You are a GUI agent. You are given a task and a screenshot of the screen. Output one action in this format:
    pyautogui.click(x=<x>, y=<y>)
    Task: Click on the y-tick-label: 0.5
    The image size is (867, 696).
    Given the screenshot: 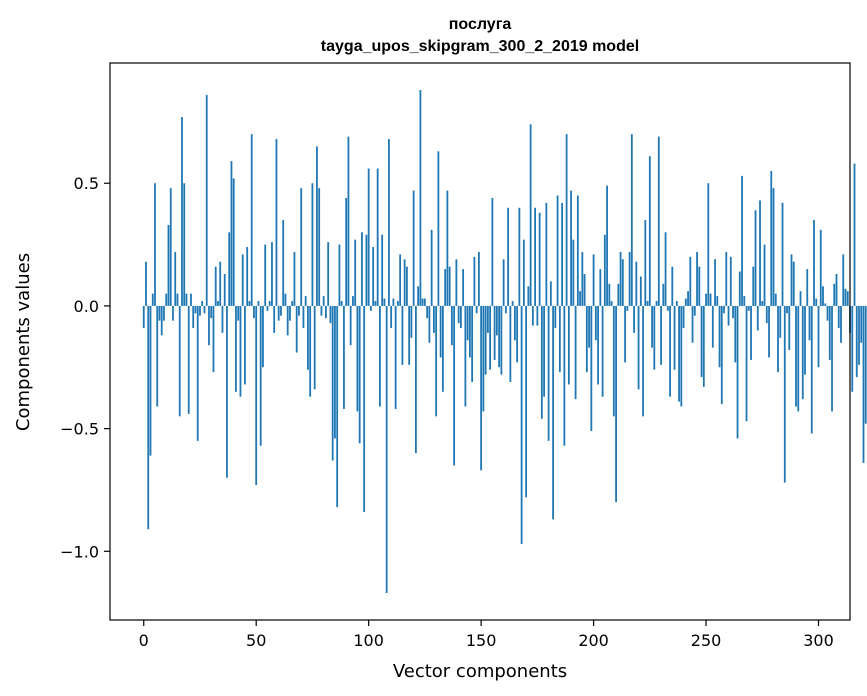 What is the action you would take?
    pyautogui.click(x=86, y=183)
    